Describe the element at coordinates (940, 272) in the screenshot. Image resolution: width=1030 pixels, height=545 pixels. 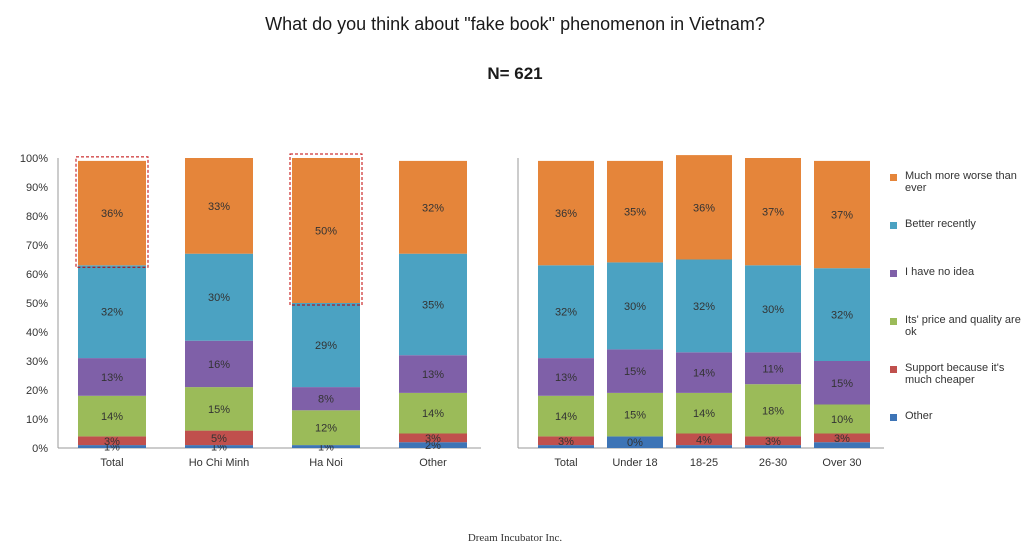
I see `legend-label: I have no idea` at that location.